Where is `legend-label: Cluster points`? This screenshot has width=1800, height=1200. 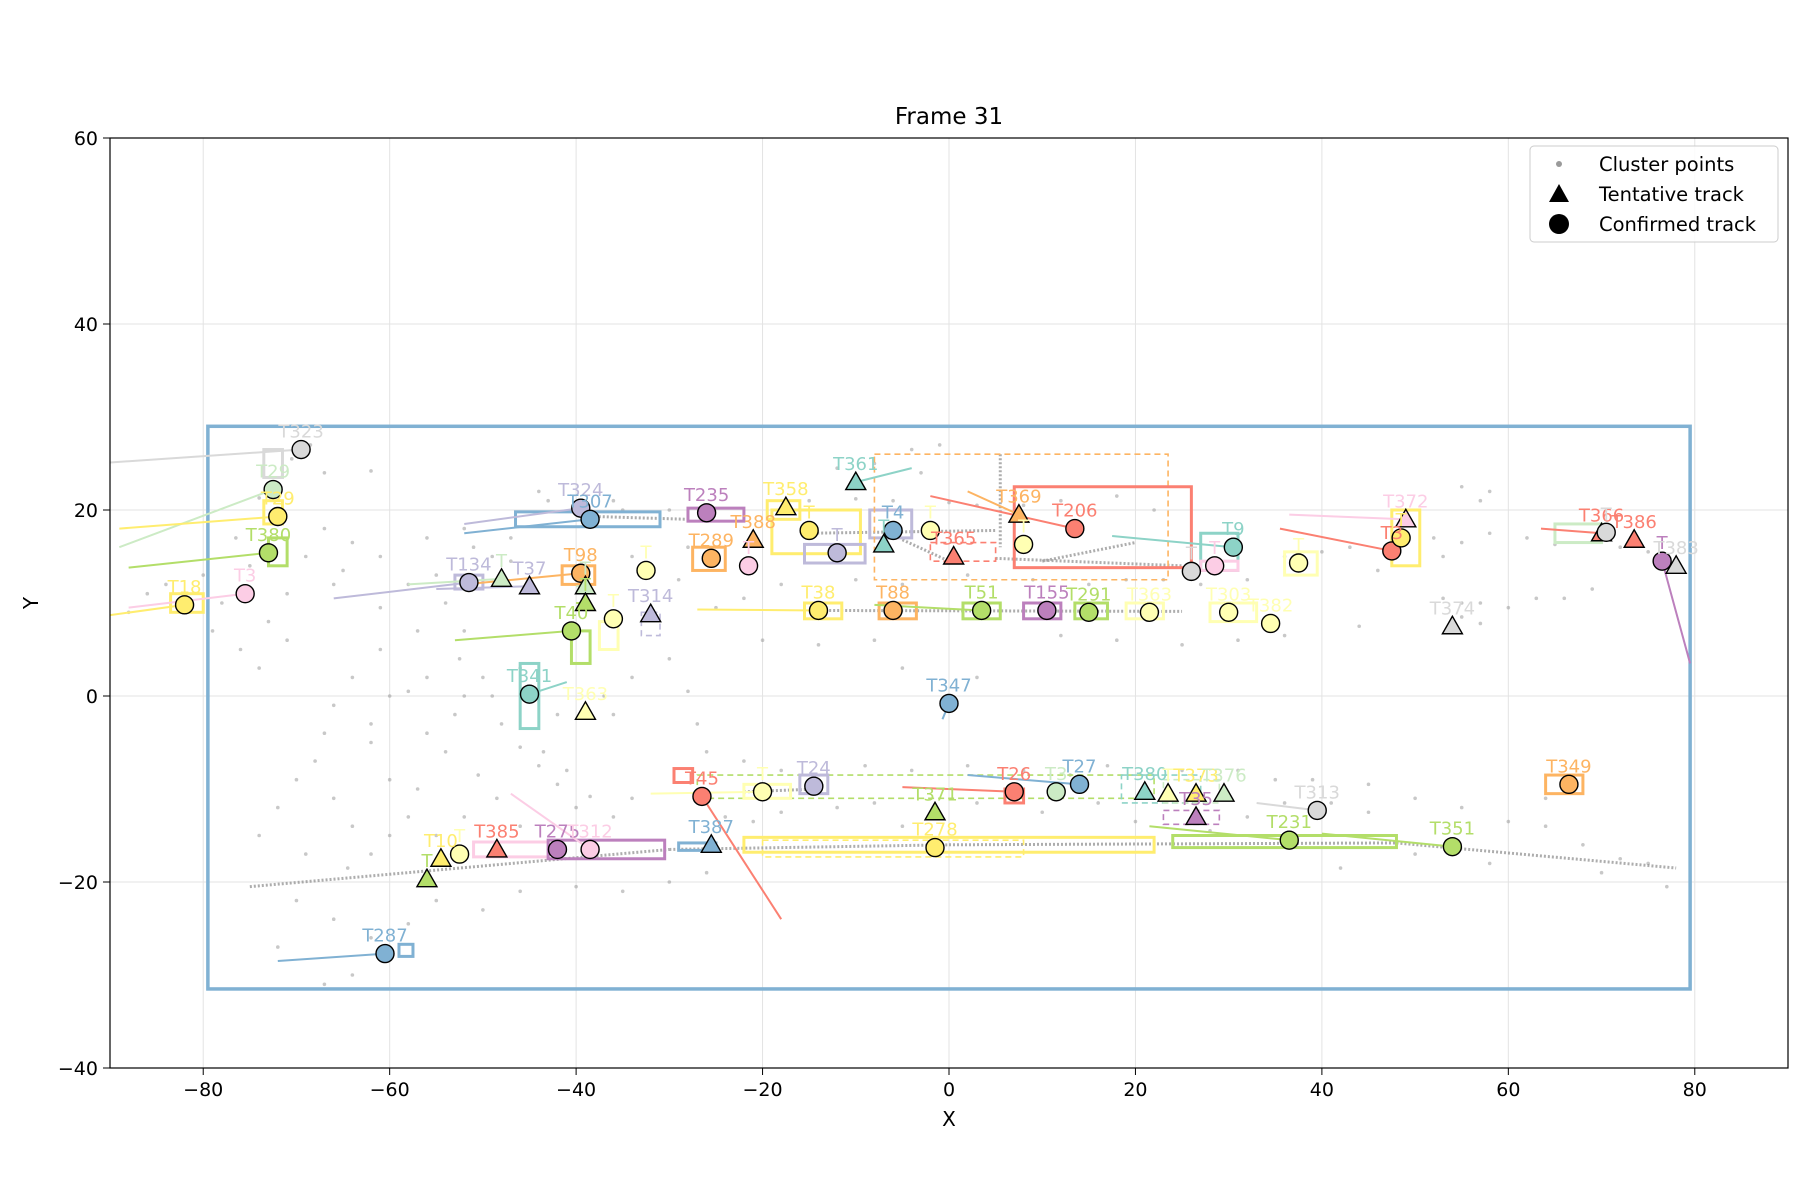 legend-label: Cluster points is located at coordinates (1666, 164).